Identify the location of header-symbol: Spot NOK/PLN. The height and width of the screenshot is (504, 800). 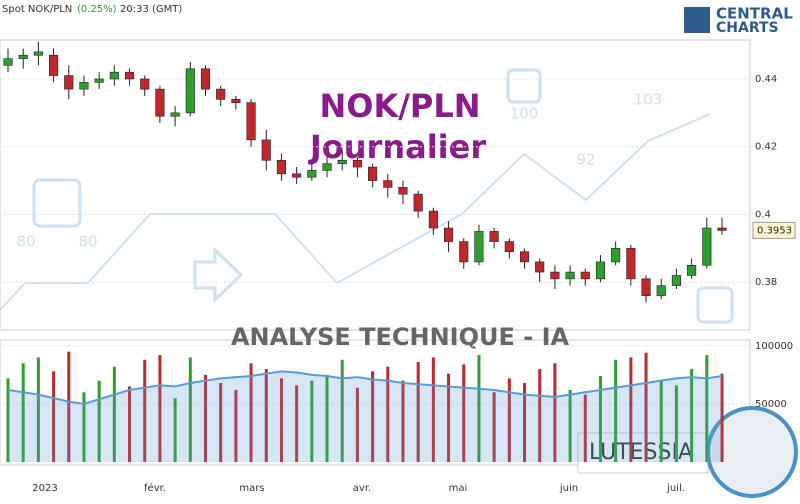
(37, 9).